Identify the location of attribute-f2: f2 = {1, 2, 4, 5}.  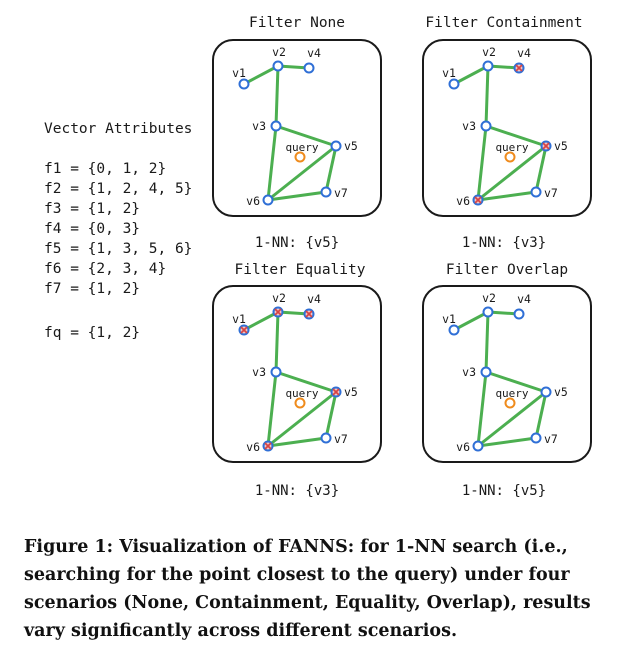
(118, 189).